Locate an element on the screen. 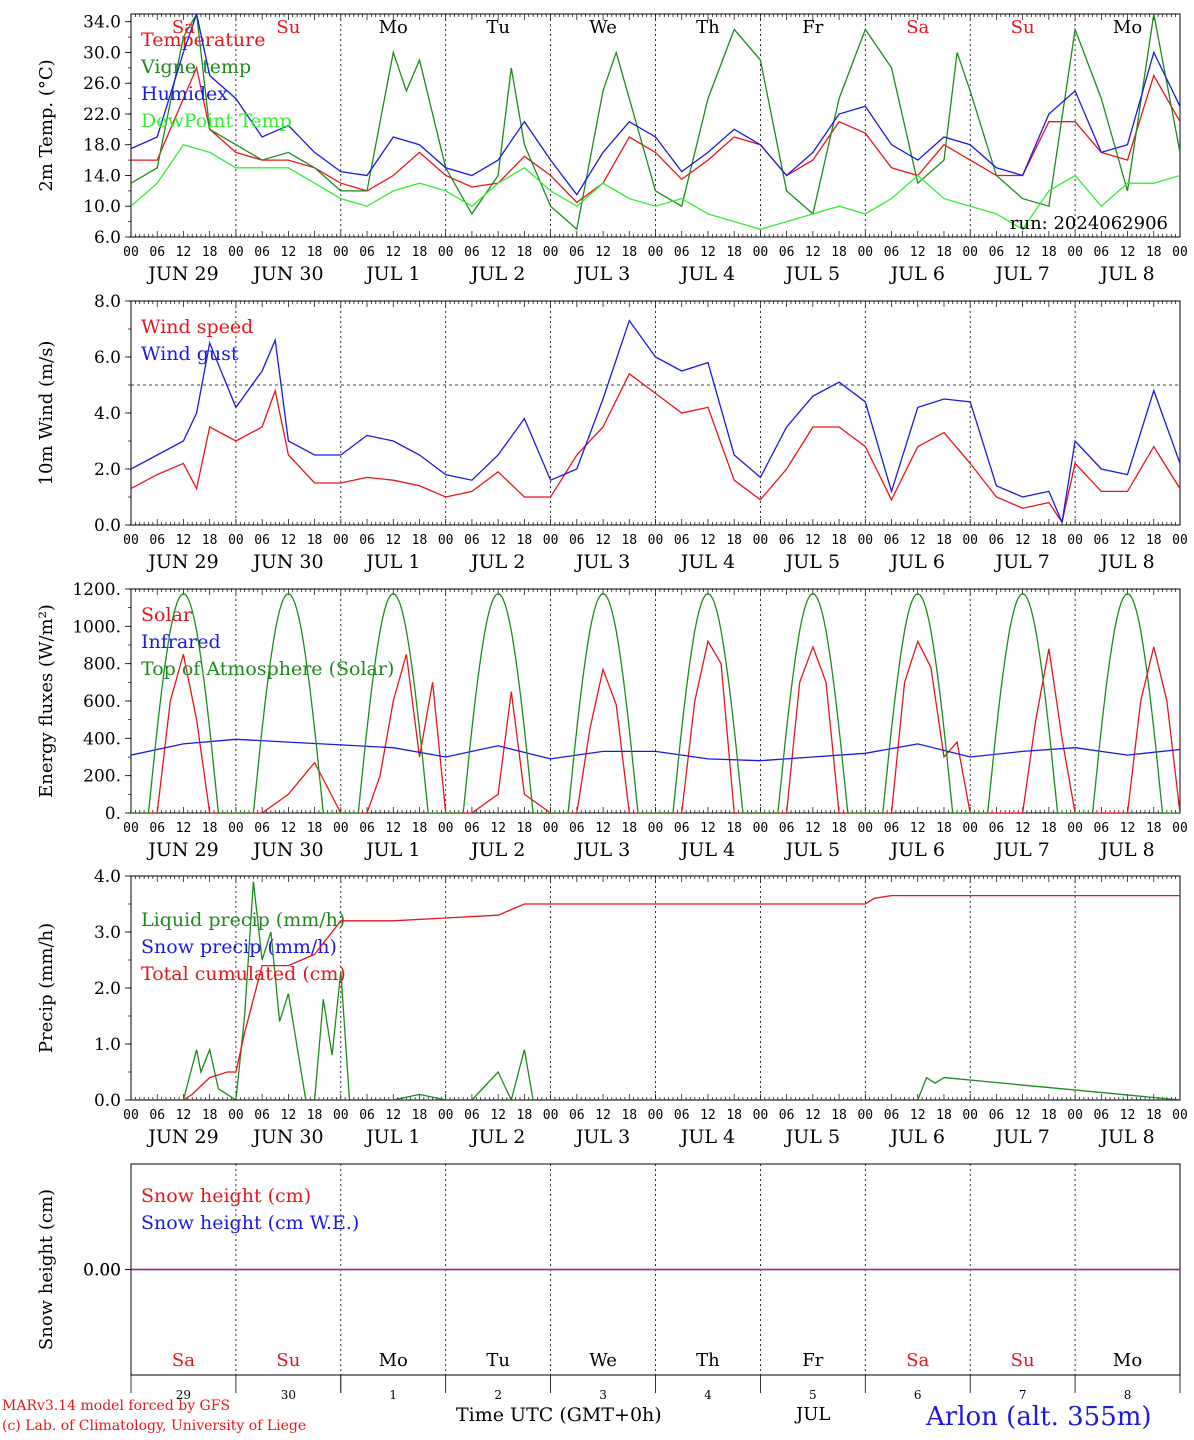 The height and width of the screenshot is (1440, 1194). legend-entry: Vigne temp is located at coordinates (195, 67).